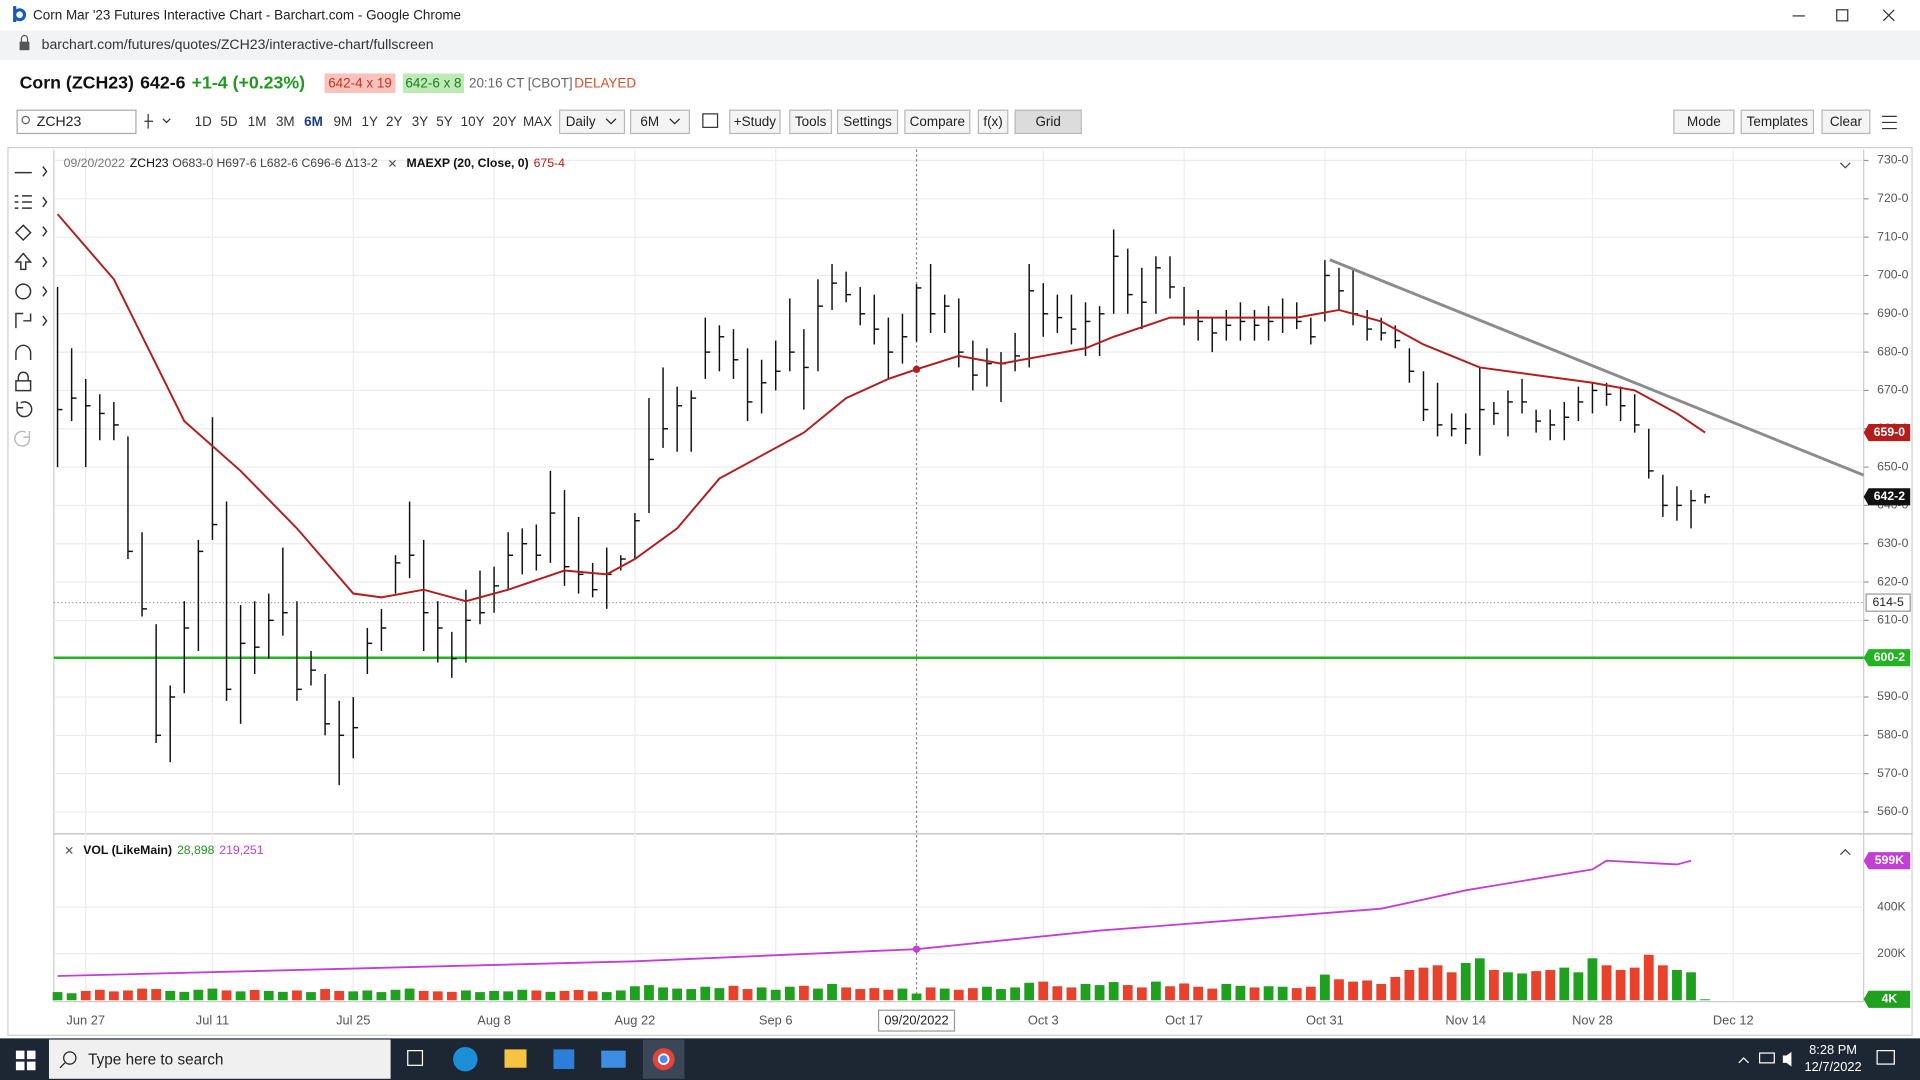 This screenshot has height=1080, width=1920. I want to click on period-button: 1Y, so click(370, 121).